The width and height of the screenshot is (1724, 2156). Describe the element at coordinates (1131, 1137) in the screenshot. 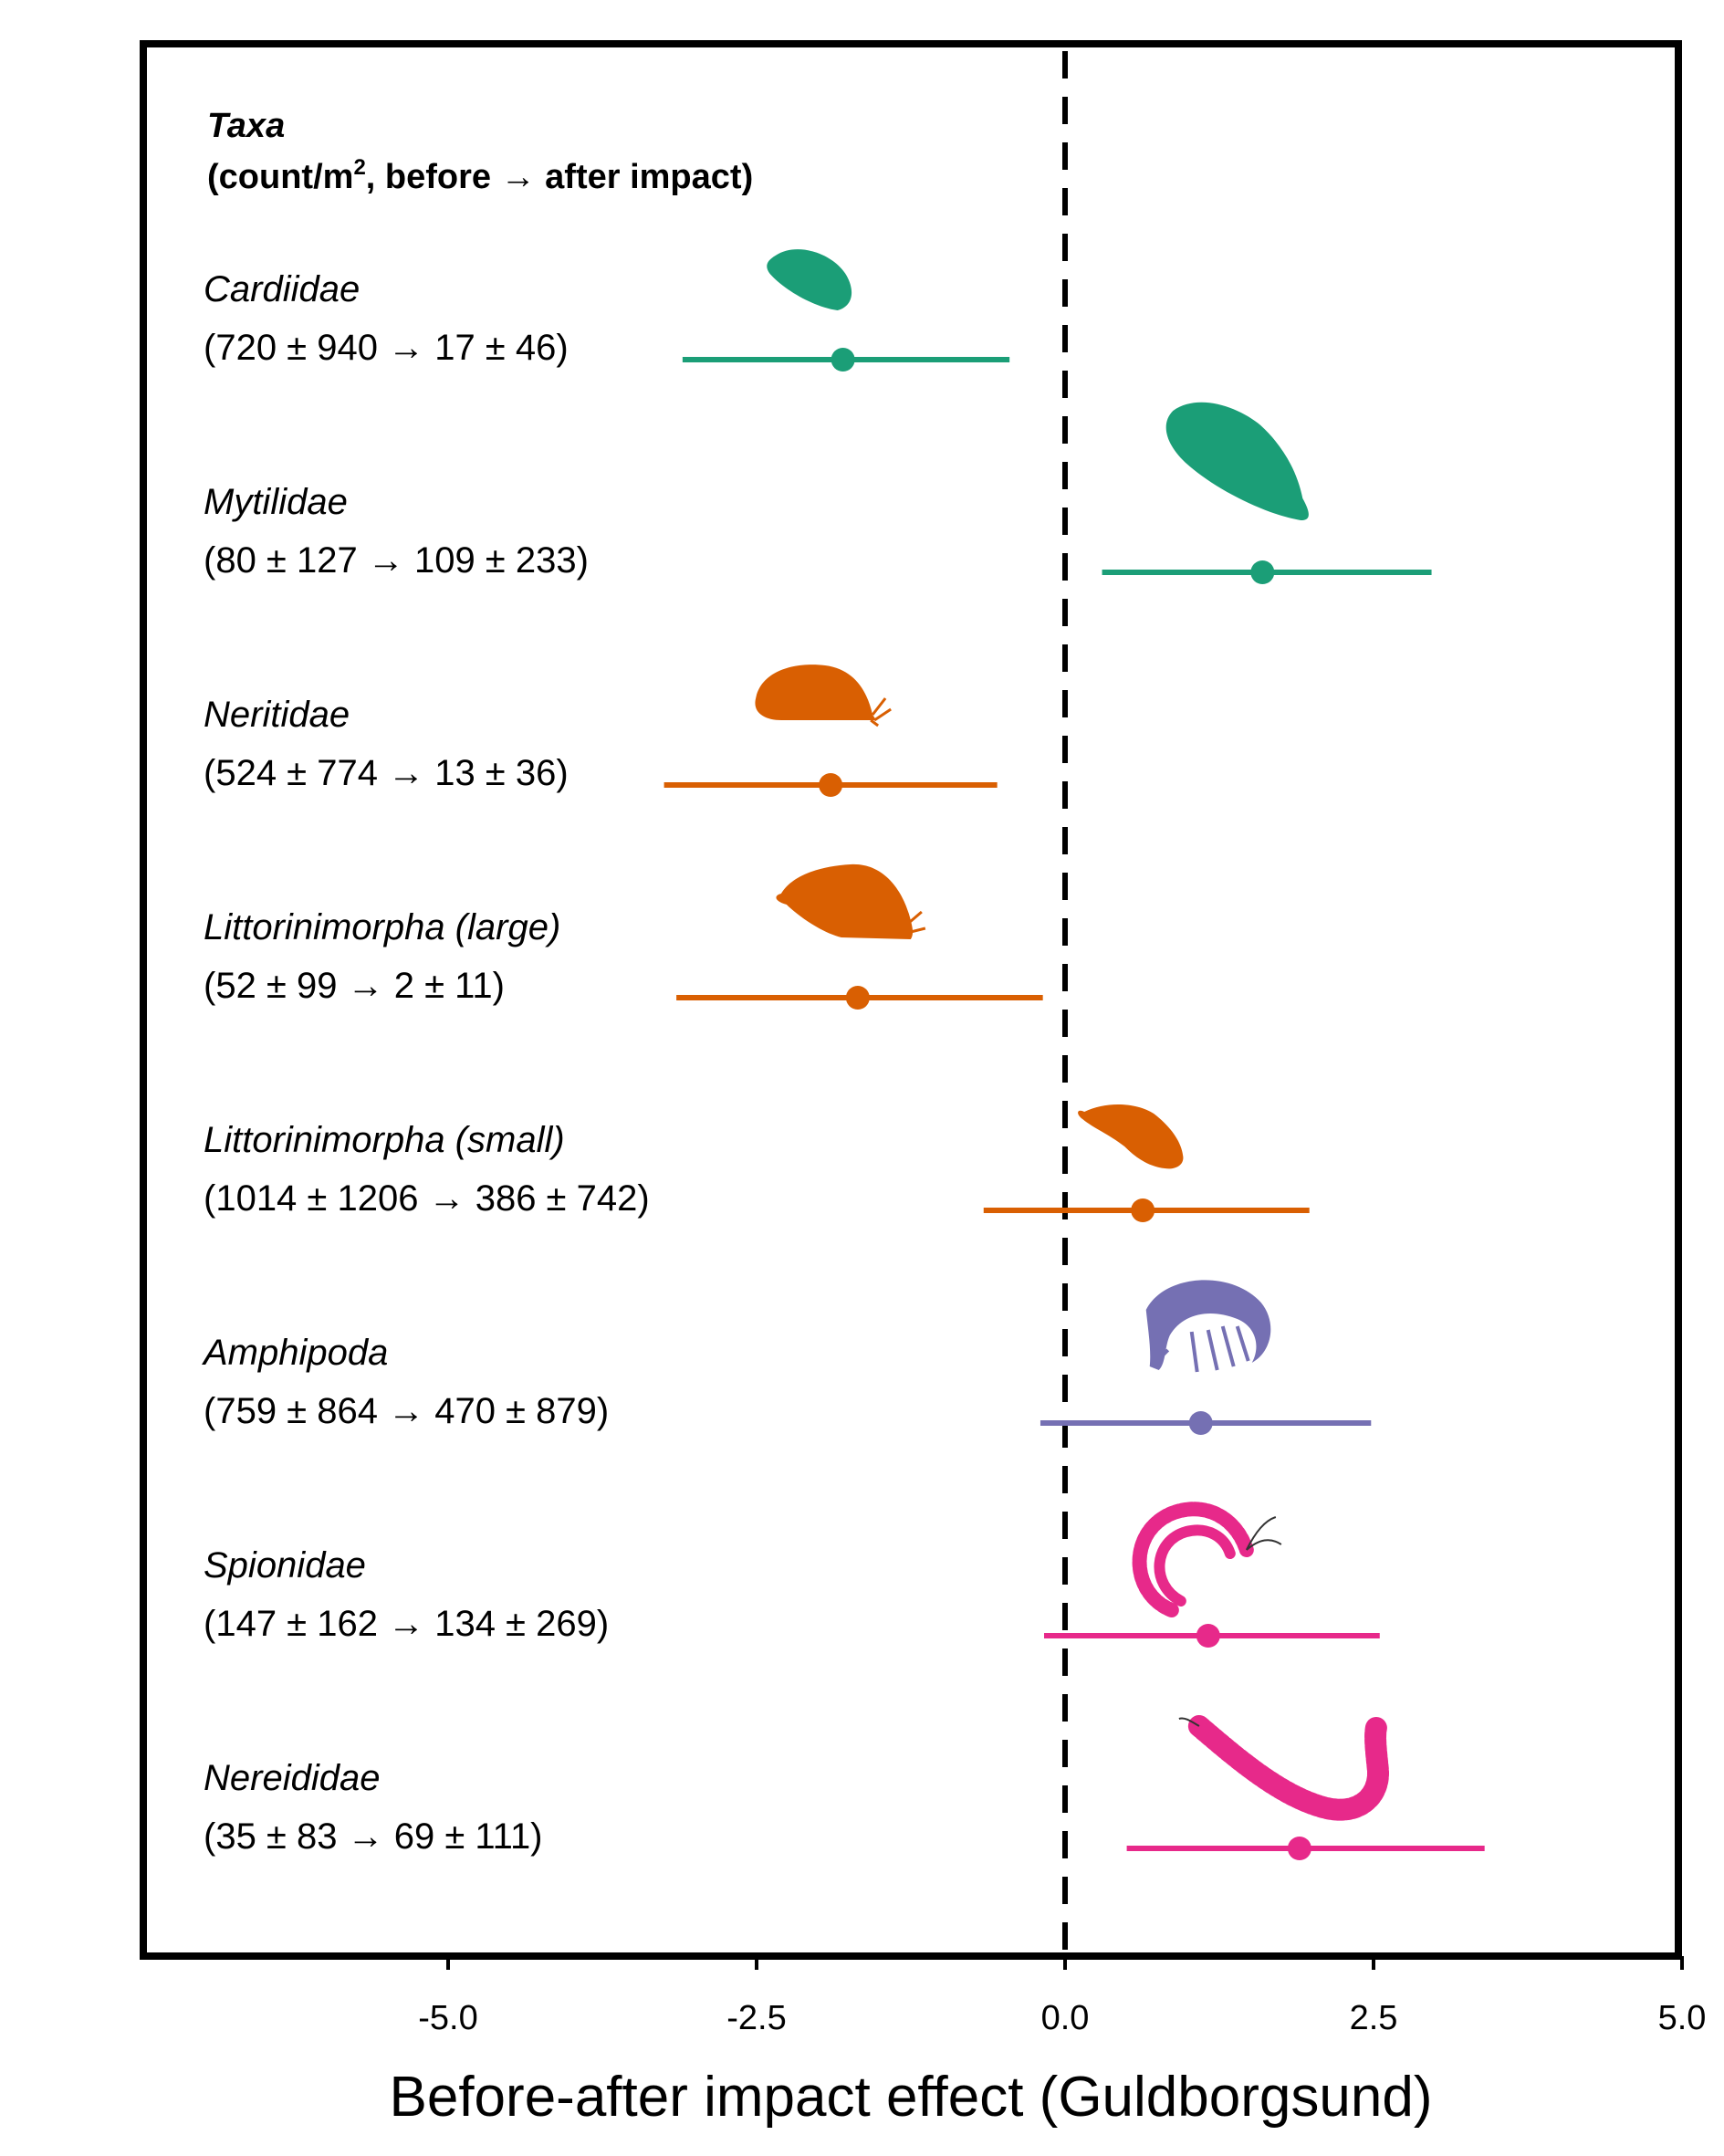

I see `small-snail-icon` at that location.